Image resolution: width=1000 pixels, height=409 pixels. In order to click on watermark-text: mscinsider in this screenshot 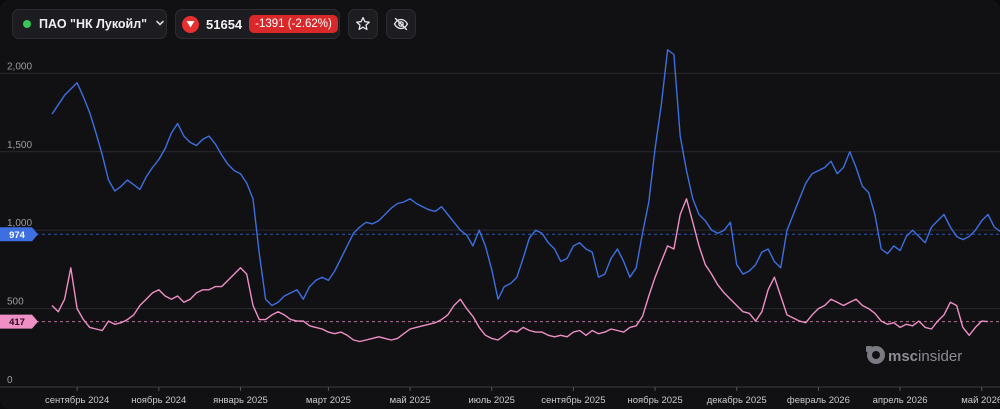, I will do `click(925, 356)`.